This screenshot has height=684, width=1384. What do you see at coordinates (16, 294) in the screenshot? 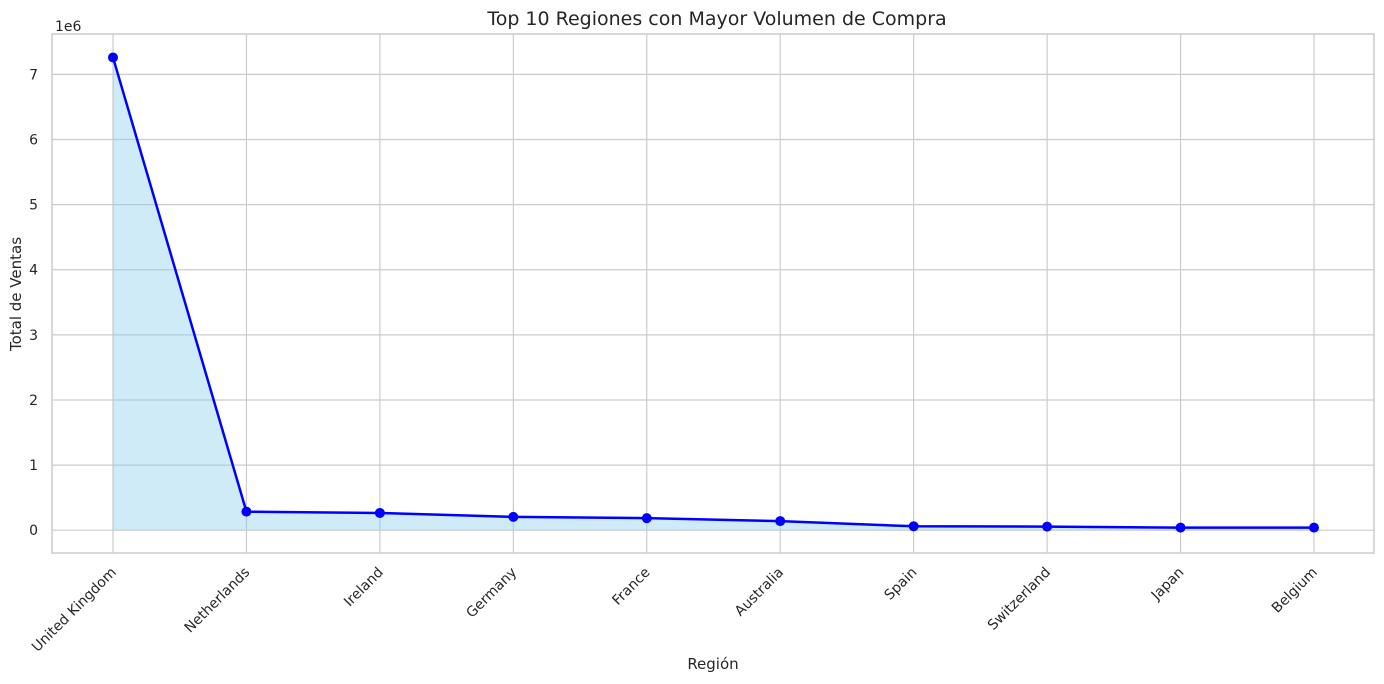
I see `y-axis-label: Total de Ventas` at bounding box center [16, 294].